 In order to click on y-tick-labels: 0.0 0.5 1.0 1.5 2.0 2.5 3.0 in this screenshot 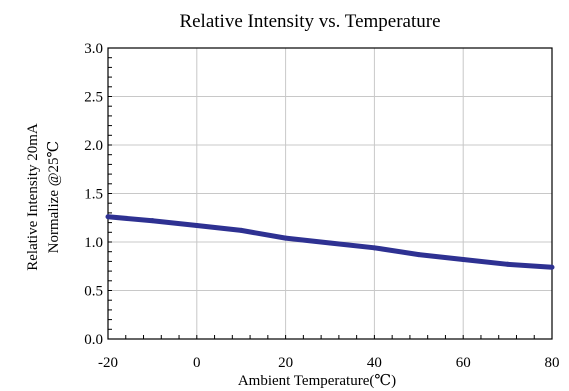, I will do `click(93, 194)`.